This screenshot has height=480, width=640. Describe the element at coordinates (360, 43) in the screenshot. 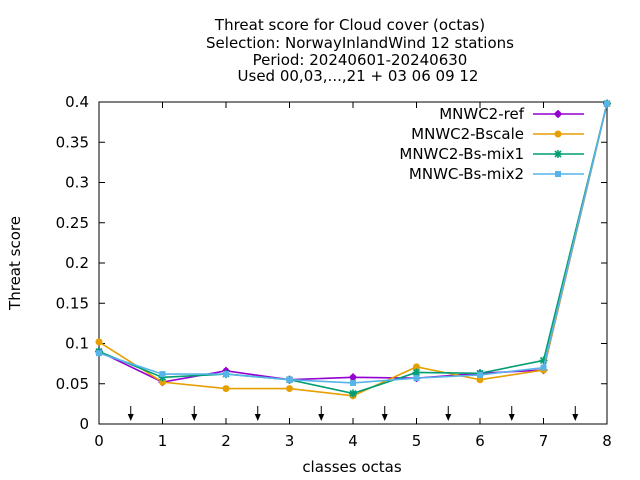

I see `title-line-2: Selection: NorwayInlandWind 12 stations` at that location.